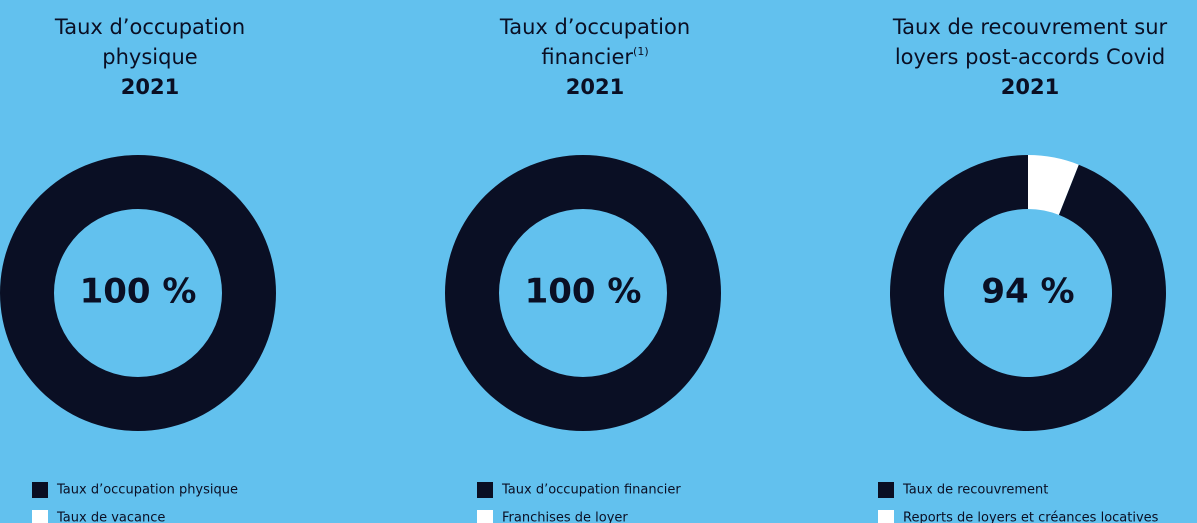 The width and height of the screenshot is (1197, 523). I want to click on chart-title: Taux d’occupation physique 2021, so click(170, 57).